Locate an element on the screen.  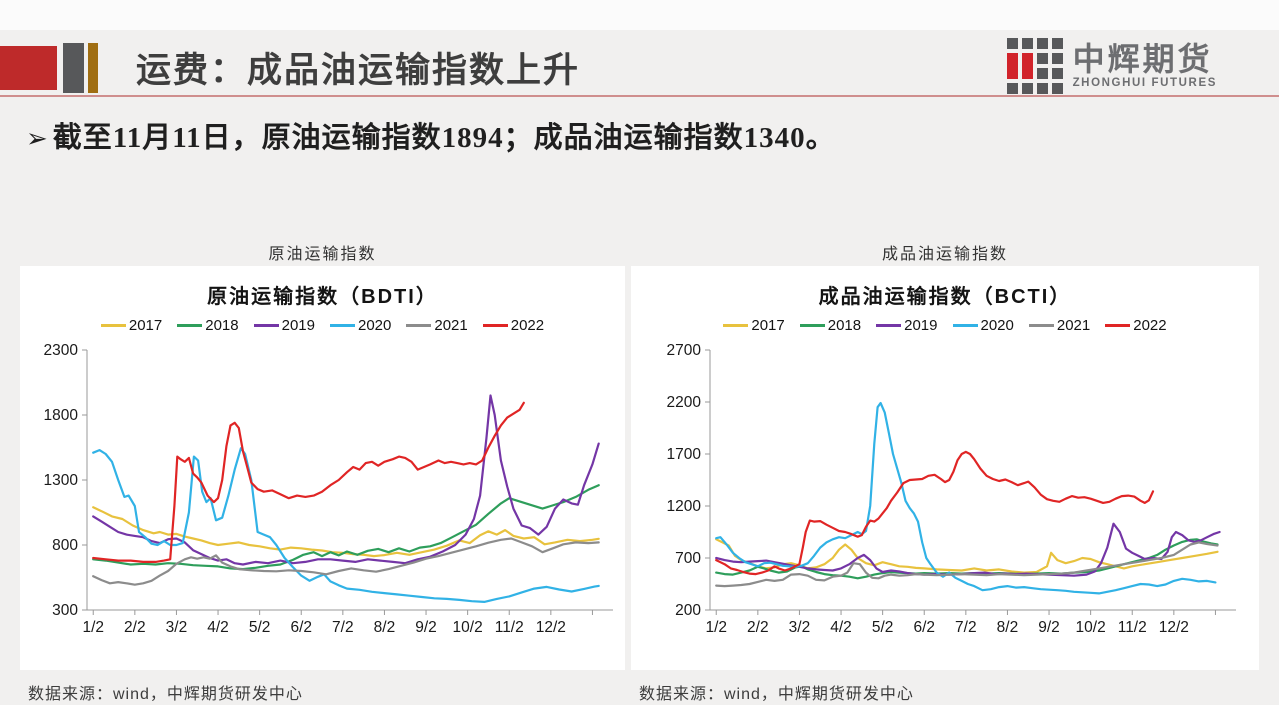
section-label-bdti: 原油运输指数 is located at coordinates (322, 254).